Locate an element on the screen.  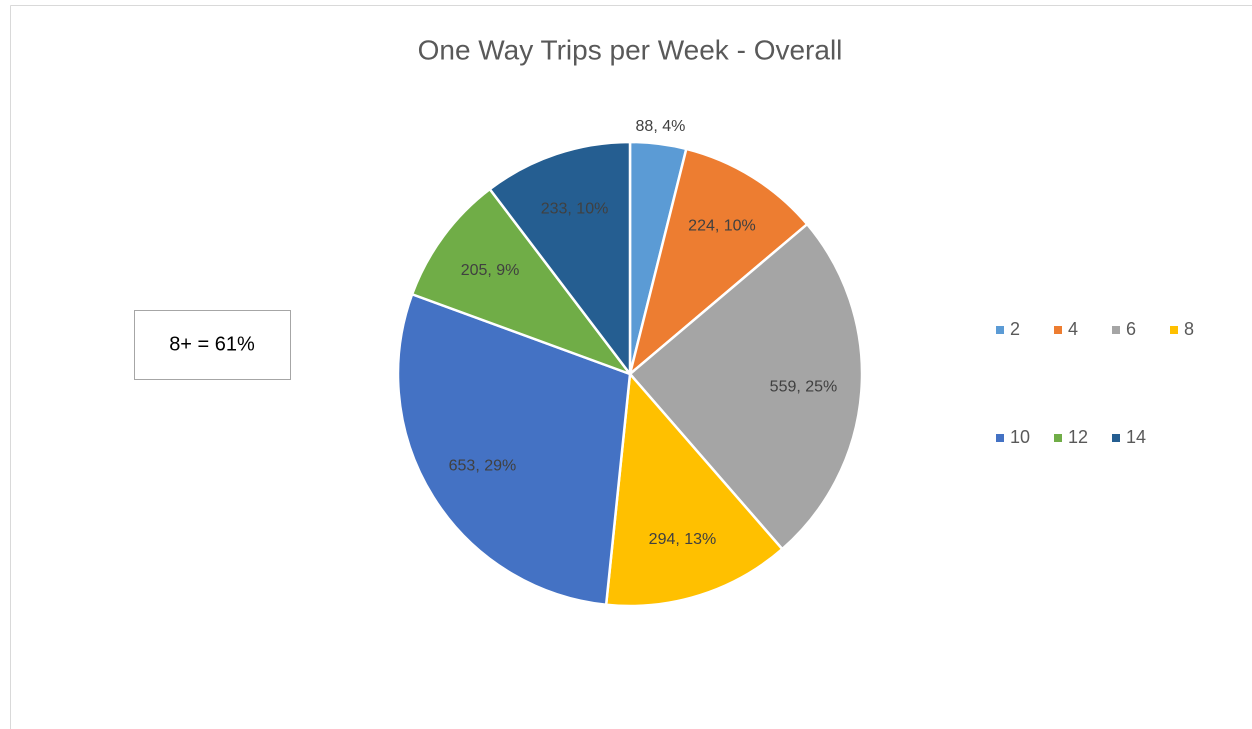
legend-label: 2 is located at coordinates (1015, 329).